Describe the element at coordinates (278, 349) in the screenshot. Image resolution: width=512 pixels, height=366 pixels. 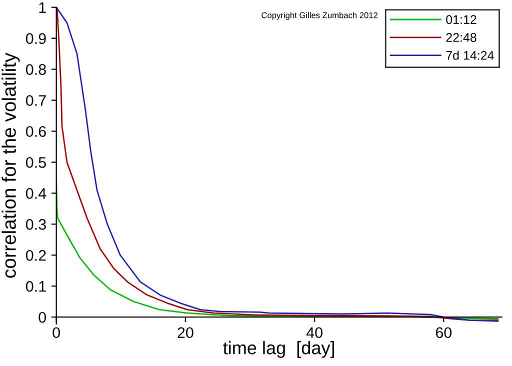
I see `x-axis-title: time lag [day]` at that location.